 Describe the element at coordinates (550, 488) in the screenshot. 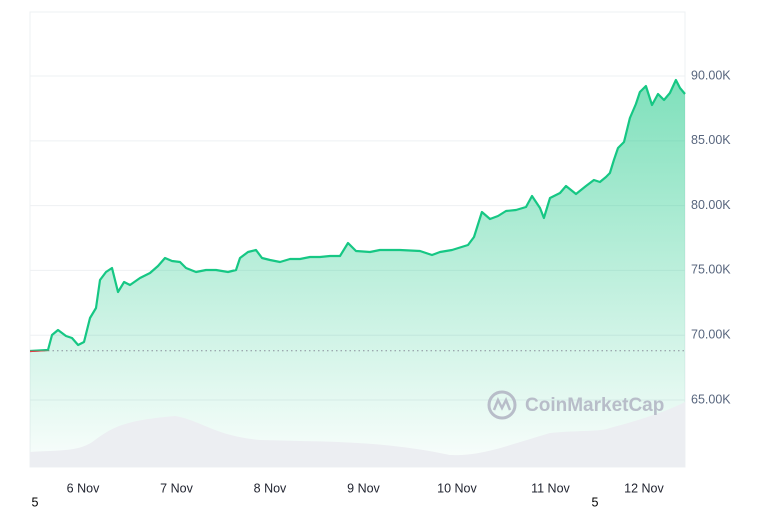

I see `x-tick-label: 11 Nov` at that location.